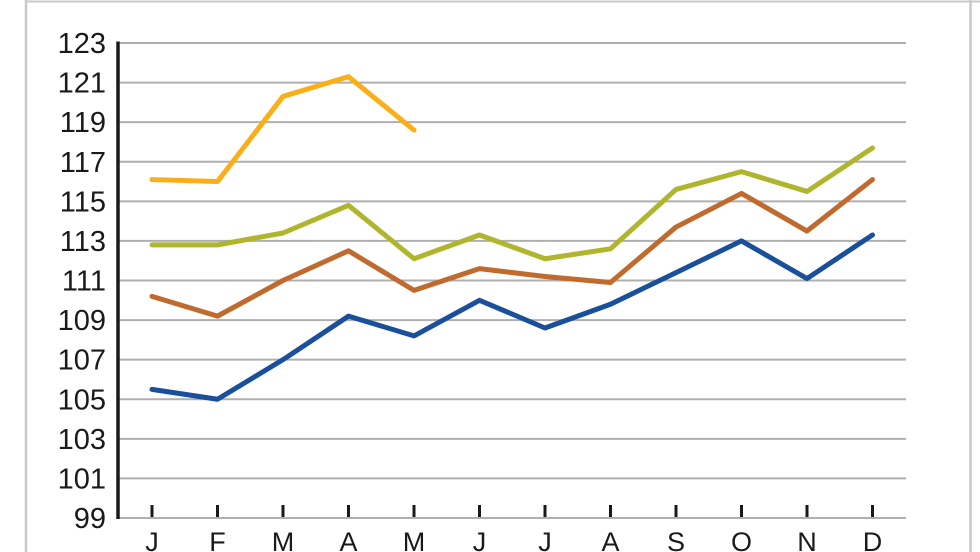 The width and height of the screenshot is (980, 552). What do you see at coordinates (82, 479) in the screenshot?
I see `y-tick-label-101: 101` at bounding box center [82, 479].